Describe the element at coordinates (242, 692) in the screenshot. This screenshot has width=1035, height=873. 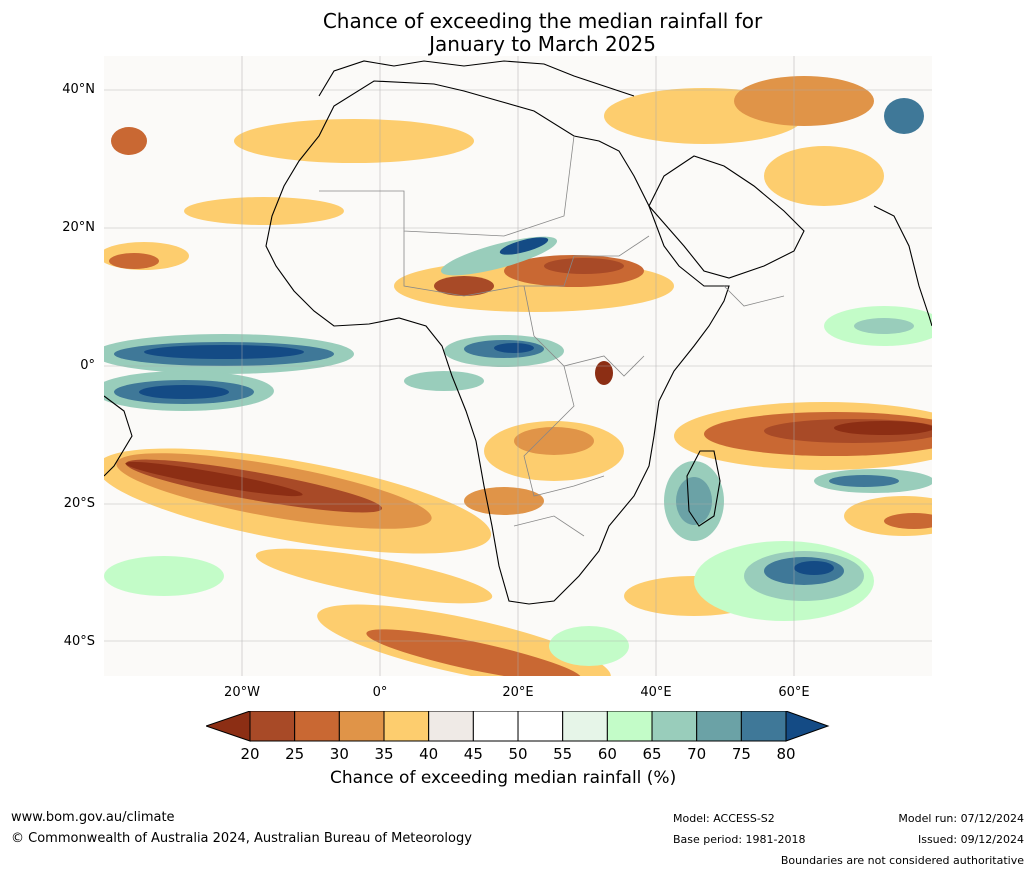
I see `lon-tick-20w: 20°W` at that location.